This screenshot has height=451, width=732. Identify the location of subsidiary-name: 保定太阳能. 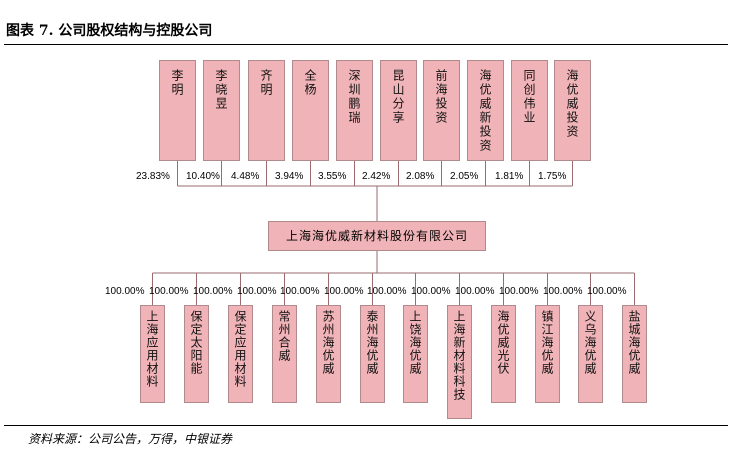
(196, 342).